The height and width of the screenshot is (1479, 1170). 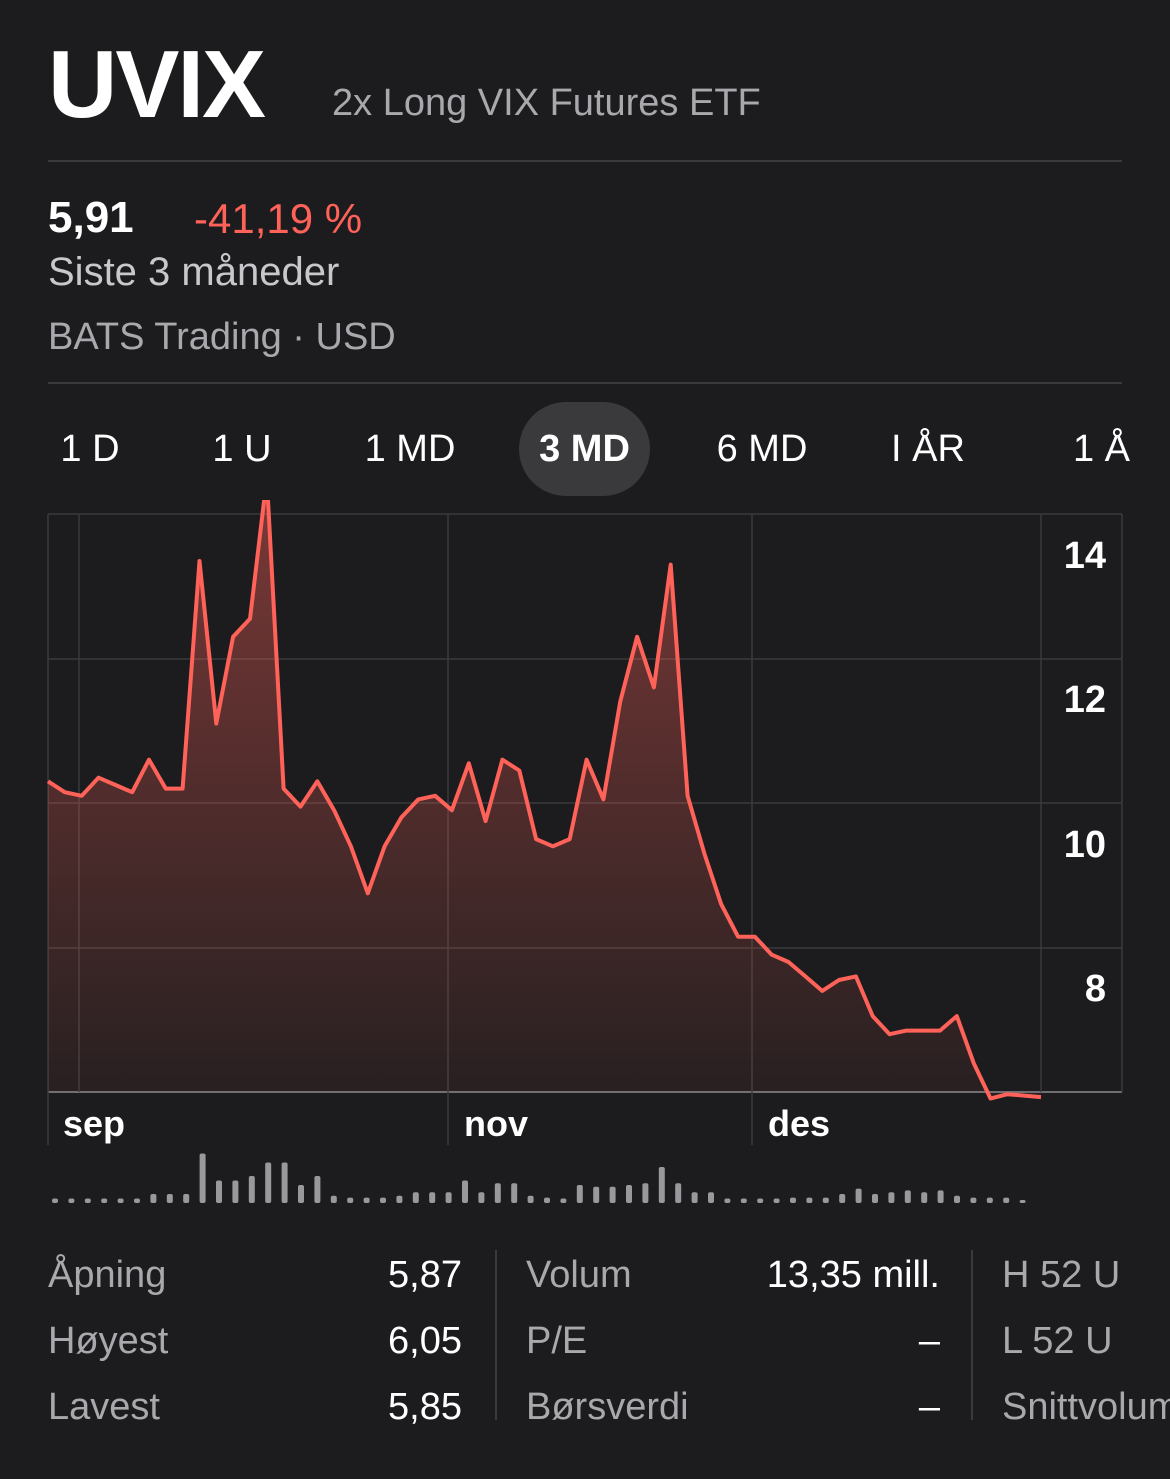 What do you see at coordinates (1085, 845) in the screenshot?
I see `y-tick-label: 10` at bounding box center [1085, 845].